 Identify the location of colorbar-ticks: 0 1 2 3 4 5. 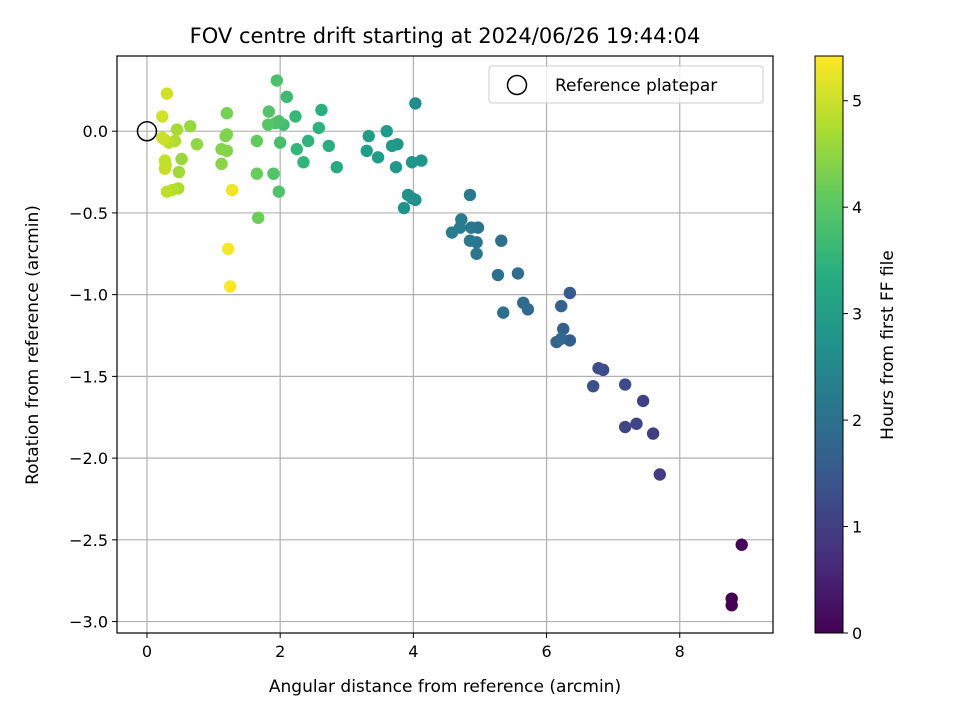
(852, 367).